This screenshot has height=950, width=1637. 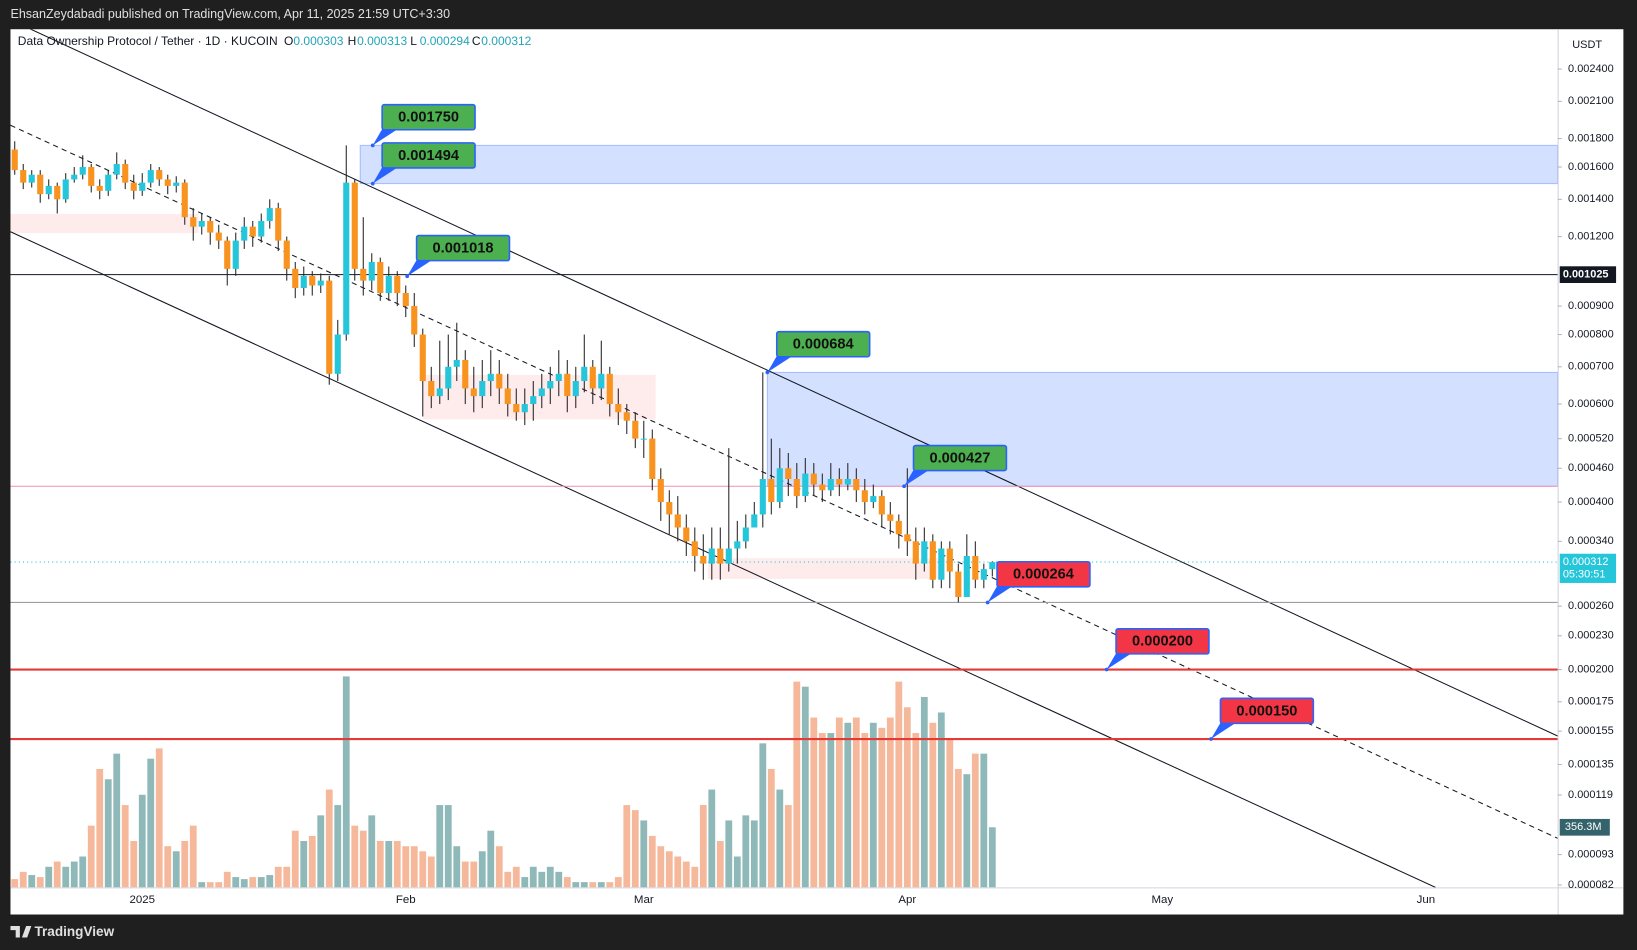 I want to click on ohlc-value: 0.000313, so click(x=382, y=41).